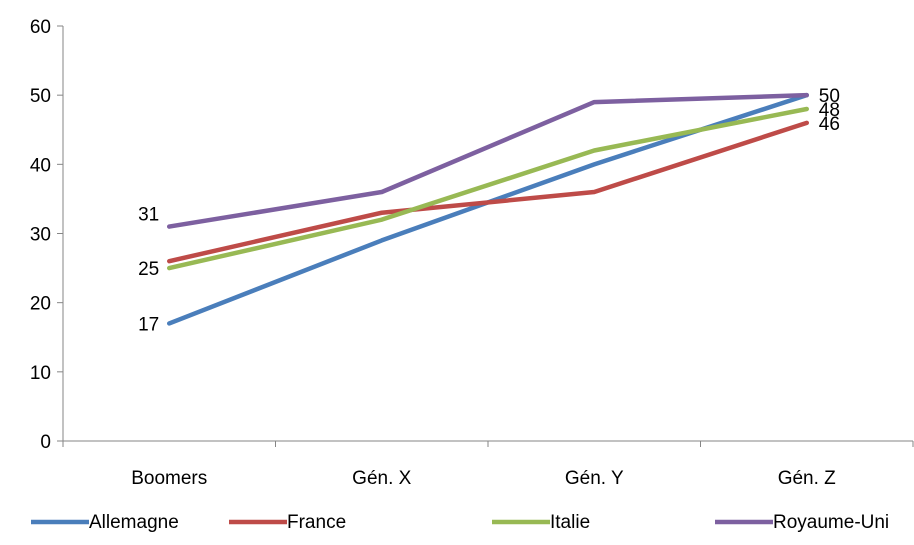  I want to click on x-tick-label: Gén. Z, so click(807, 478).